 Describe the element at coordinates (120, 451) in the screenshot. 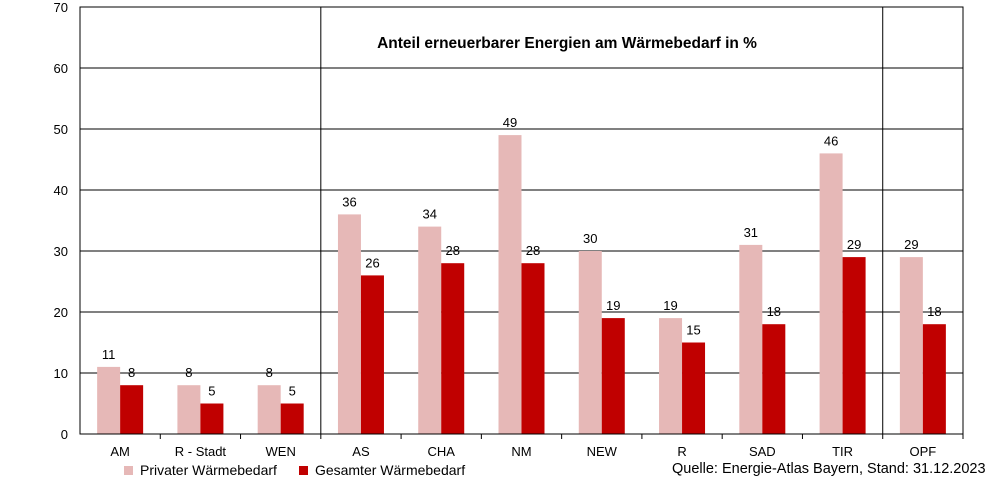

I see `x-tick-label: AM` at that location.